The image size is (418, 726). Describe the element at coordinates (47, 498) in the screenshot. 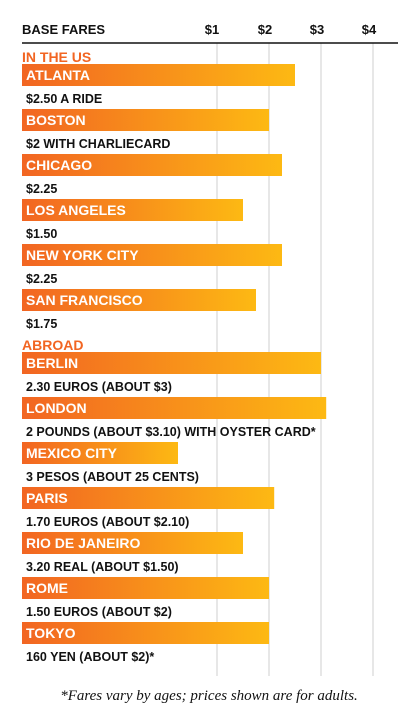

I see `city-label: PARIS` at that location.